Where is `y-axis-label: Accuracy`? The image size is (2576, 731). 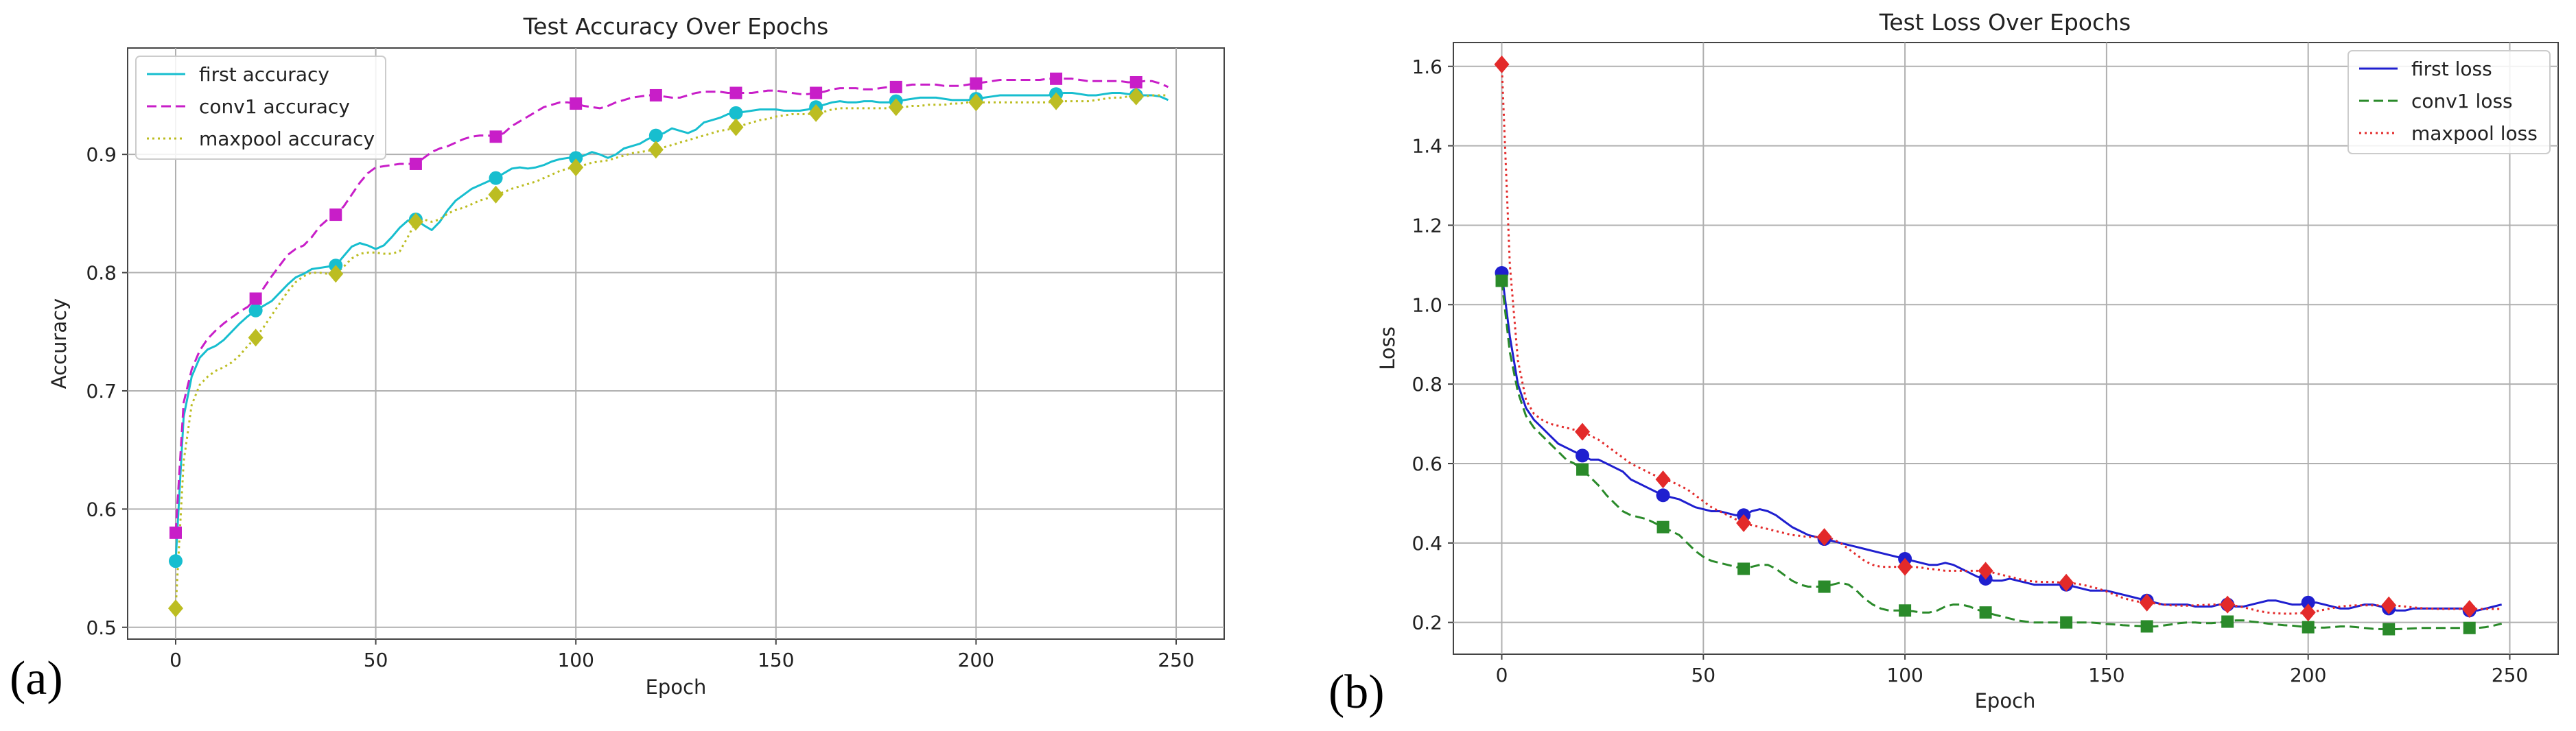 y-axis-label: Accuracy is located at coordinates (59, 343).